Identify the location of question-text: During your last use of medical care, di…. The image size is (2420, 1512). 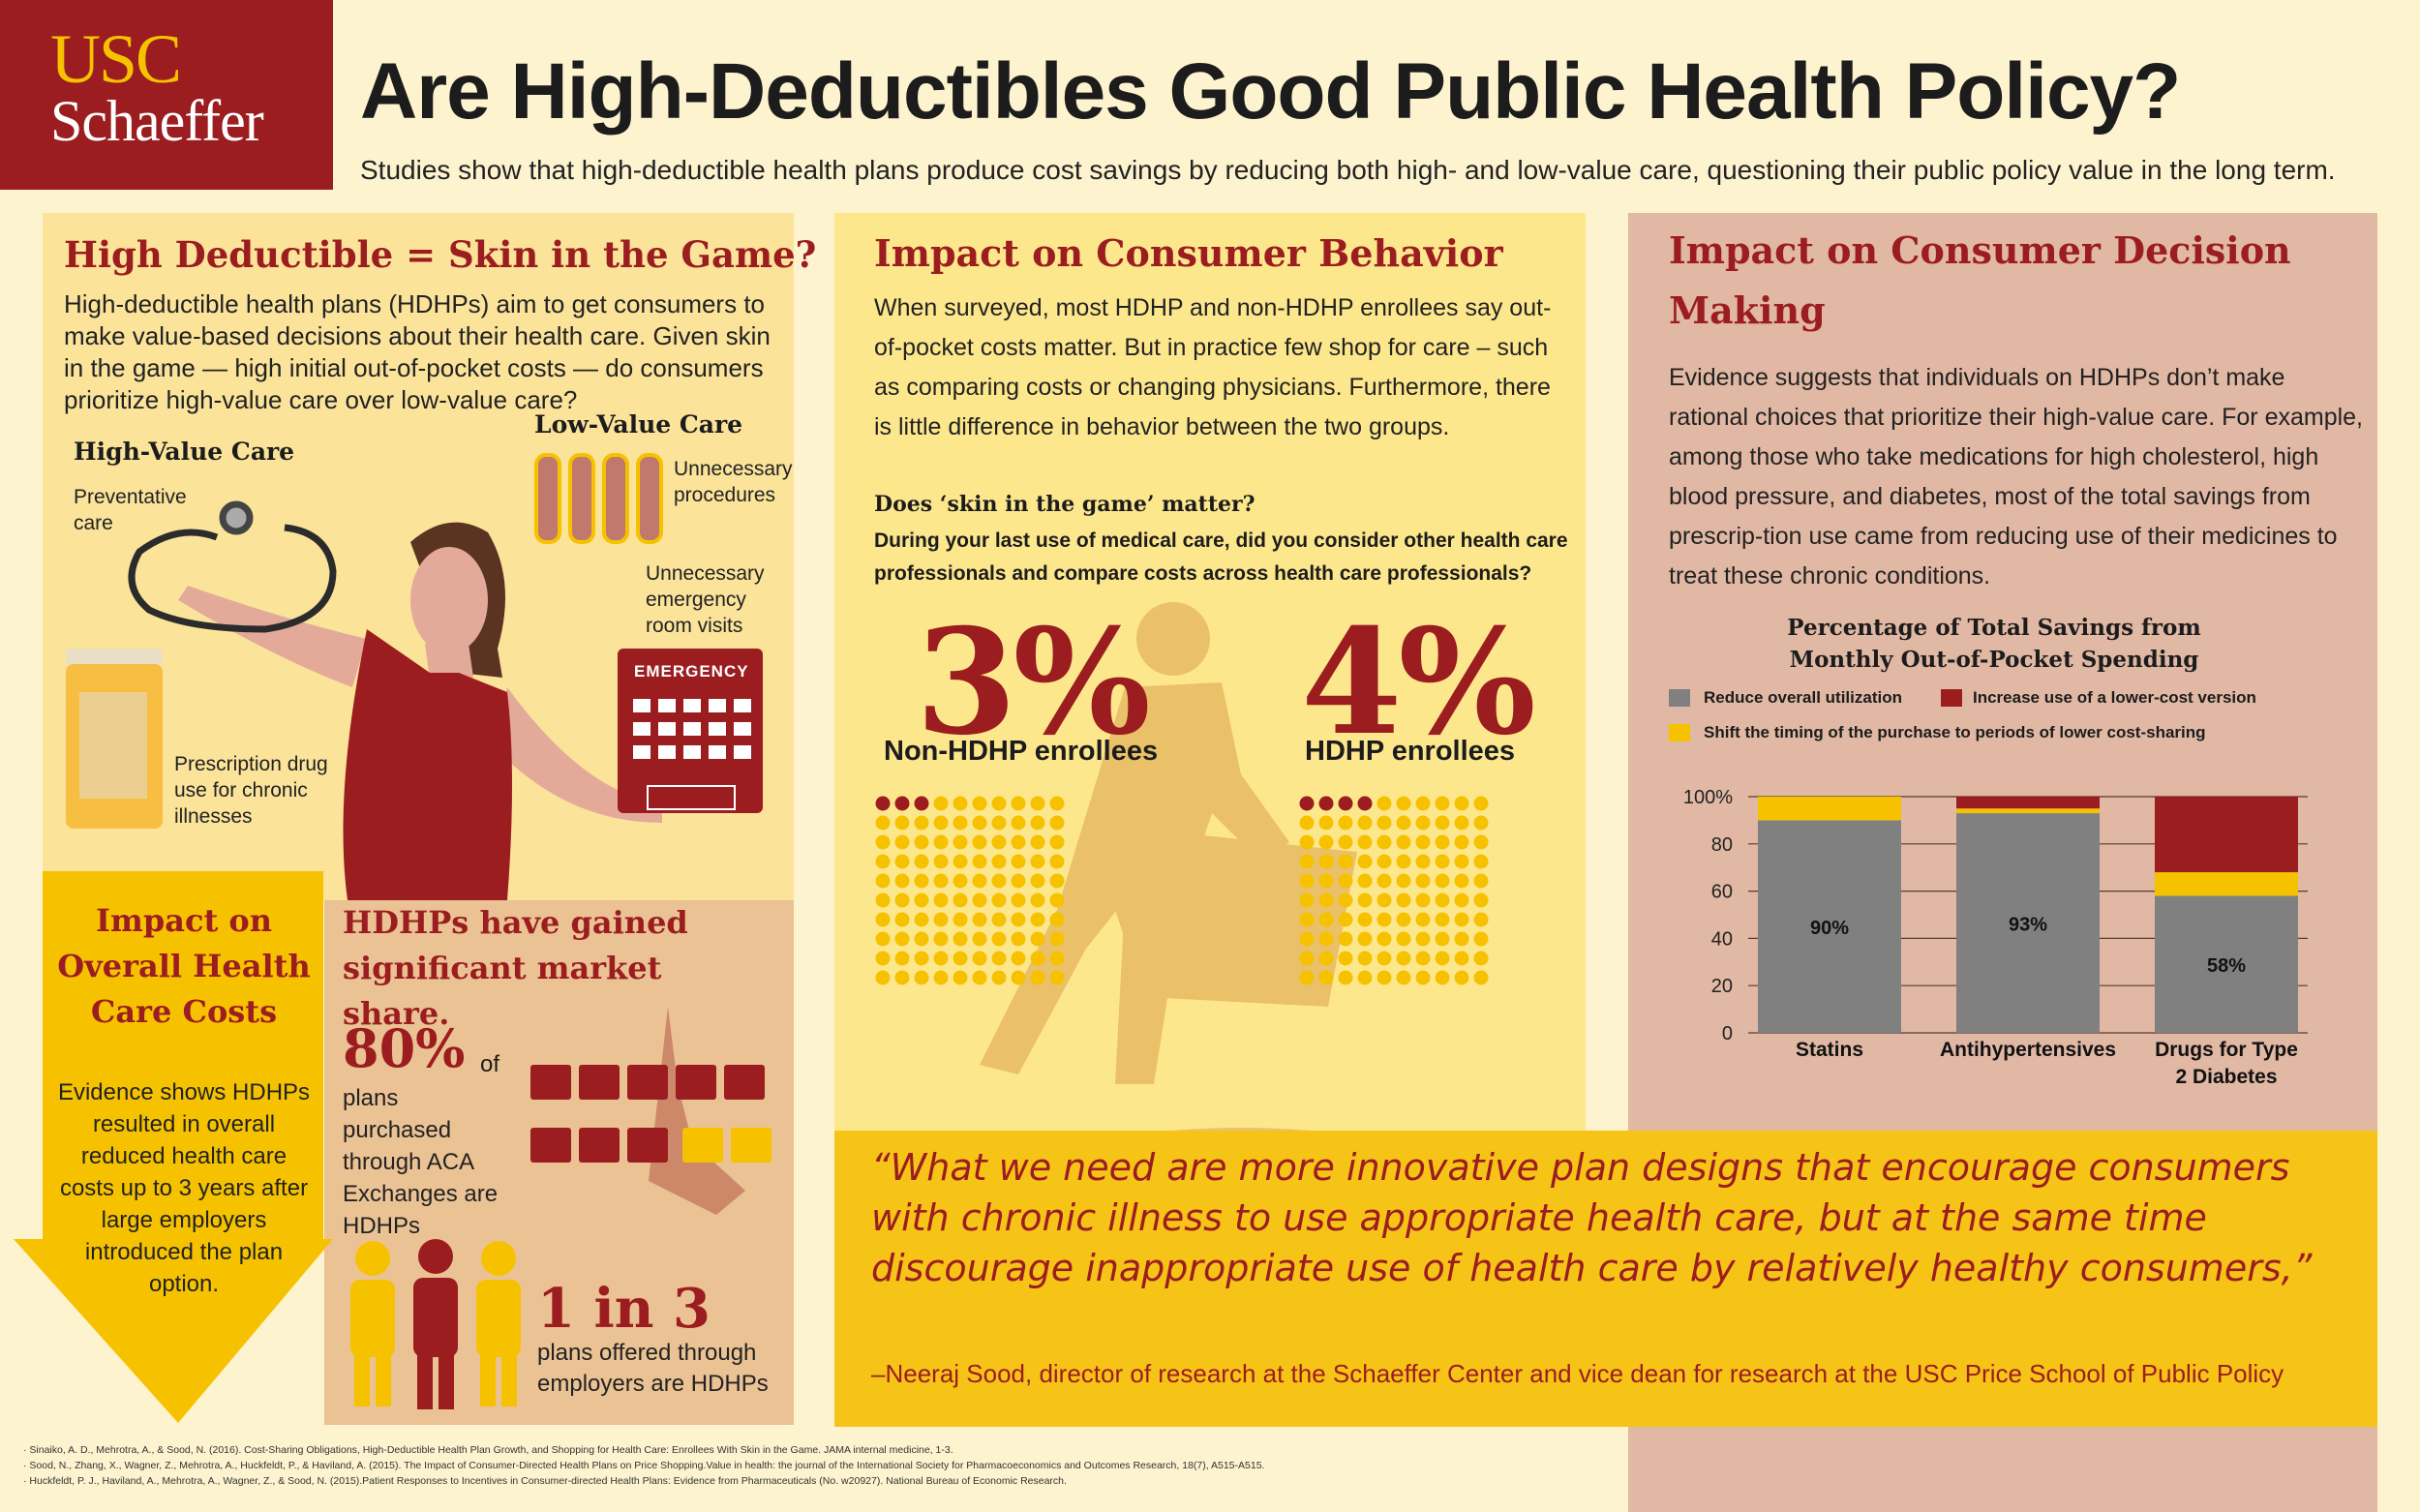
(1221, 557).